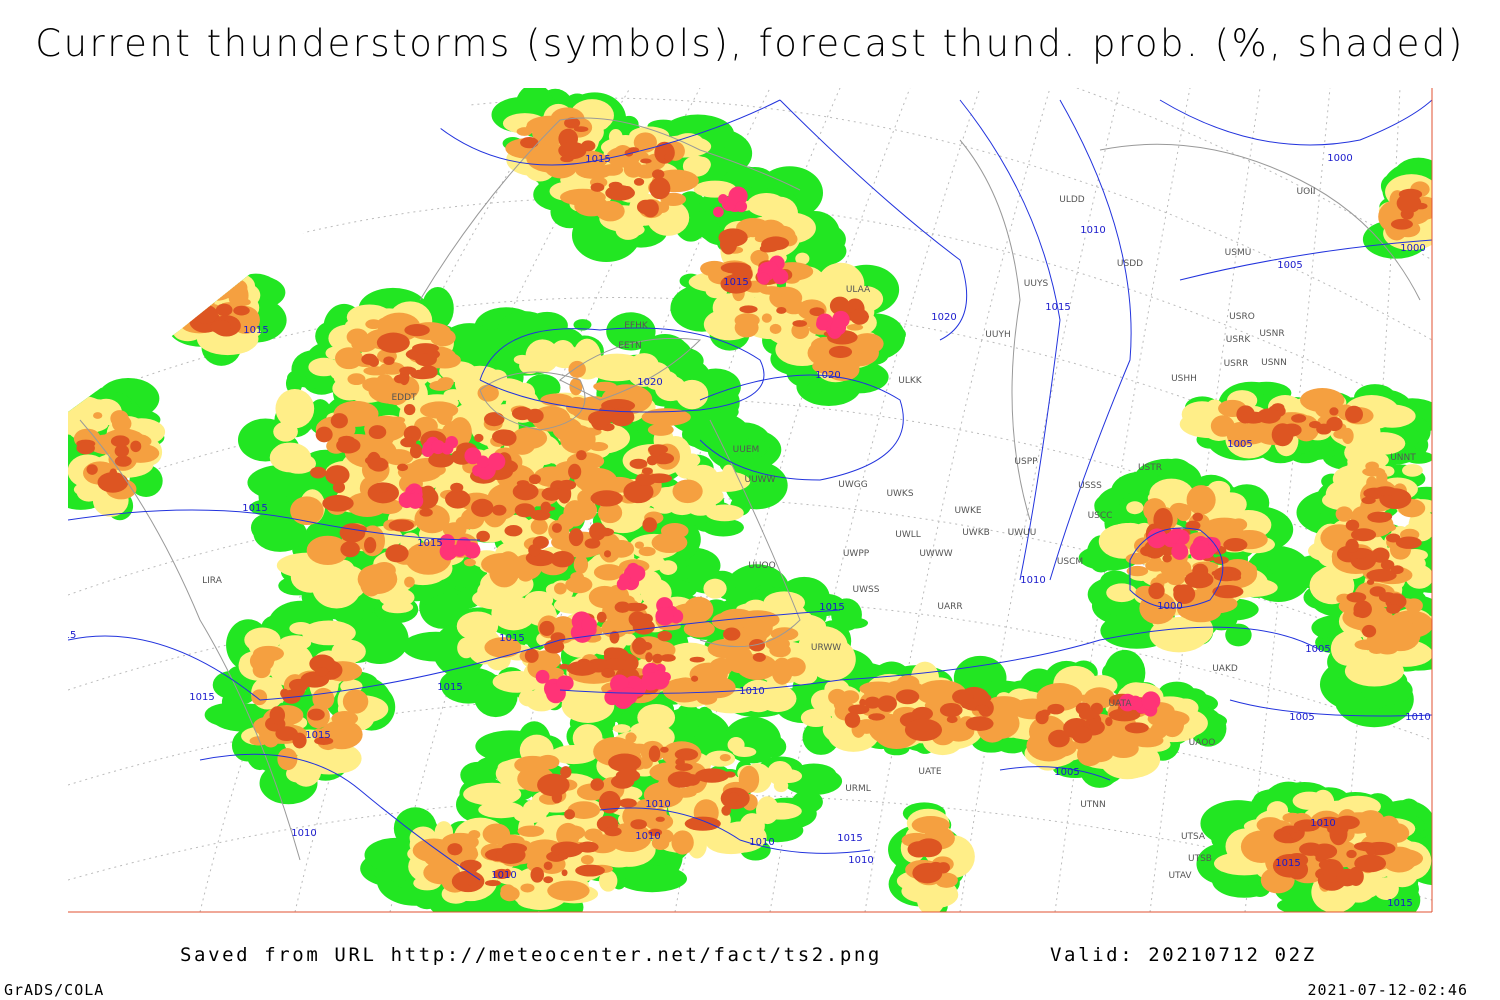  I want to click on station-label: UARR, so click(949, 607).